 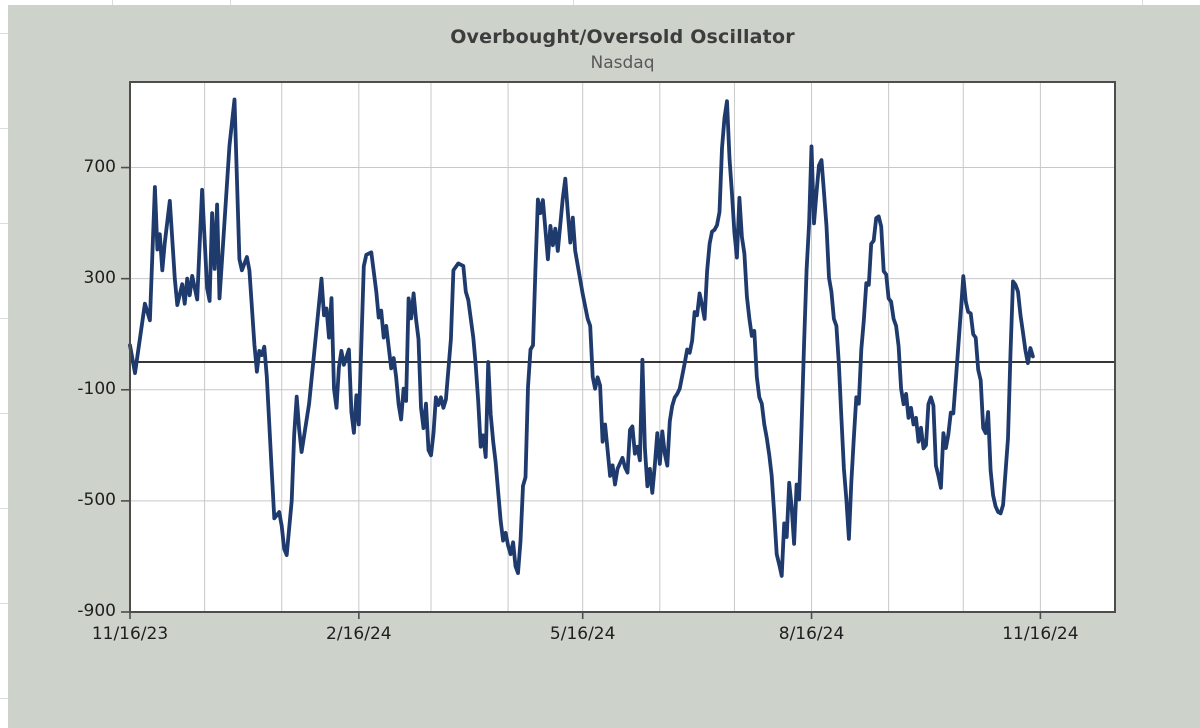 What do you see at coordinates (96, 499) in the screenshot?
I see `y-tick-label: -500` at bounding box center [96, 499].